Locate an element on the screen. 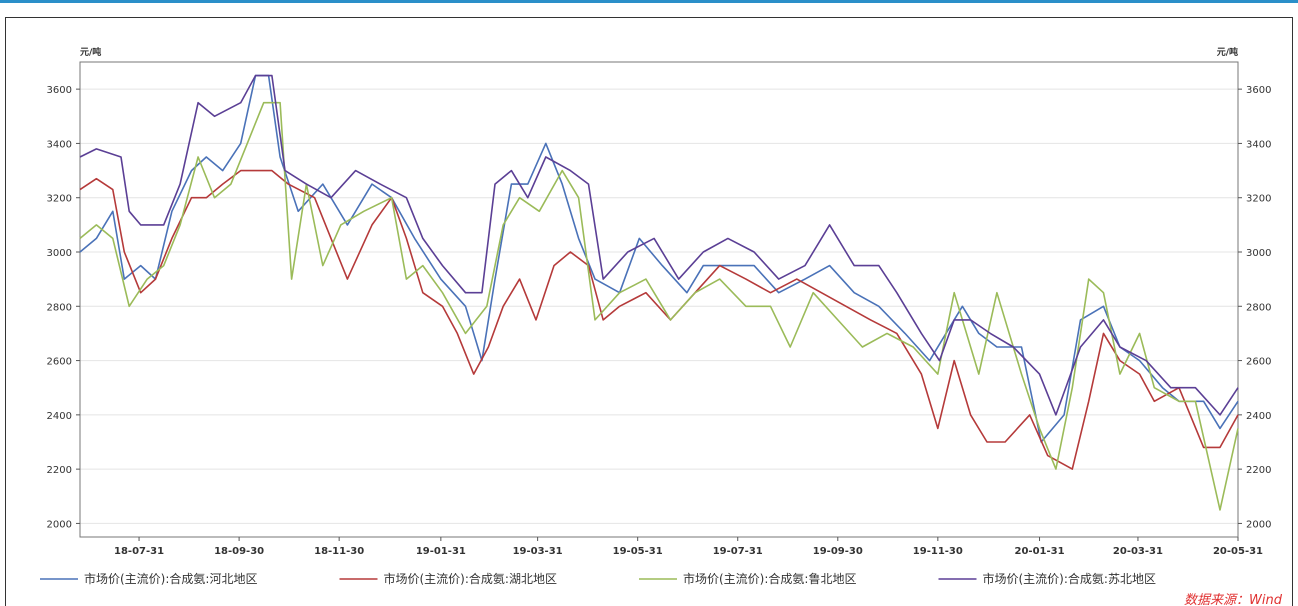 This screenshot has height=606, width=1298. x-tick-label: 19-01-31 is located at coordinates (441, 551).